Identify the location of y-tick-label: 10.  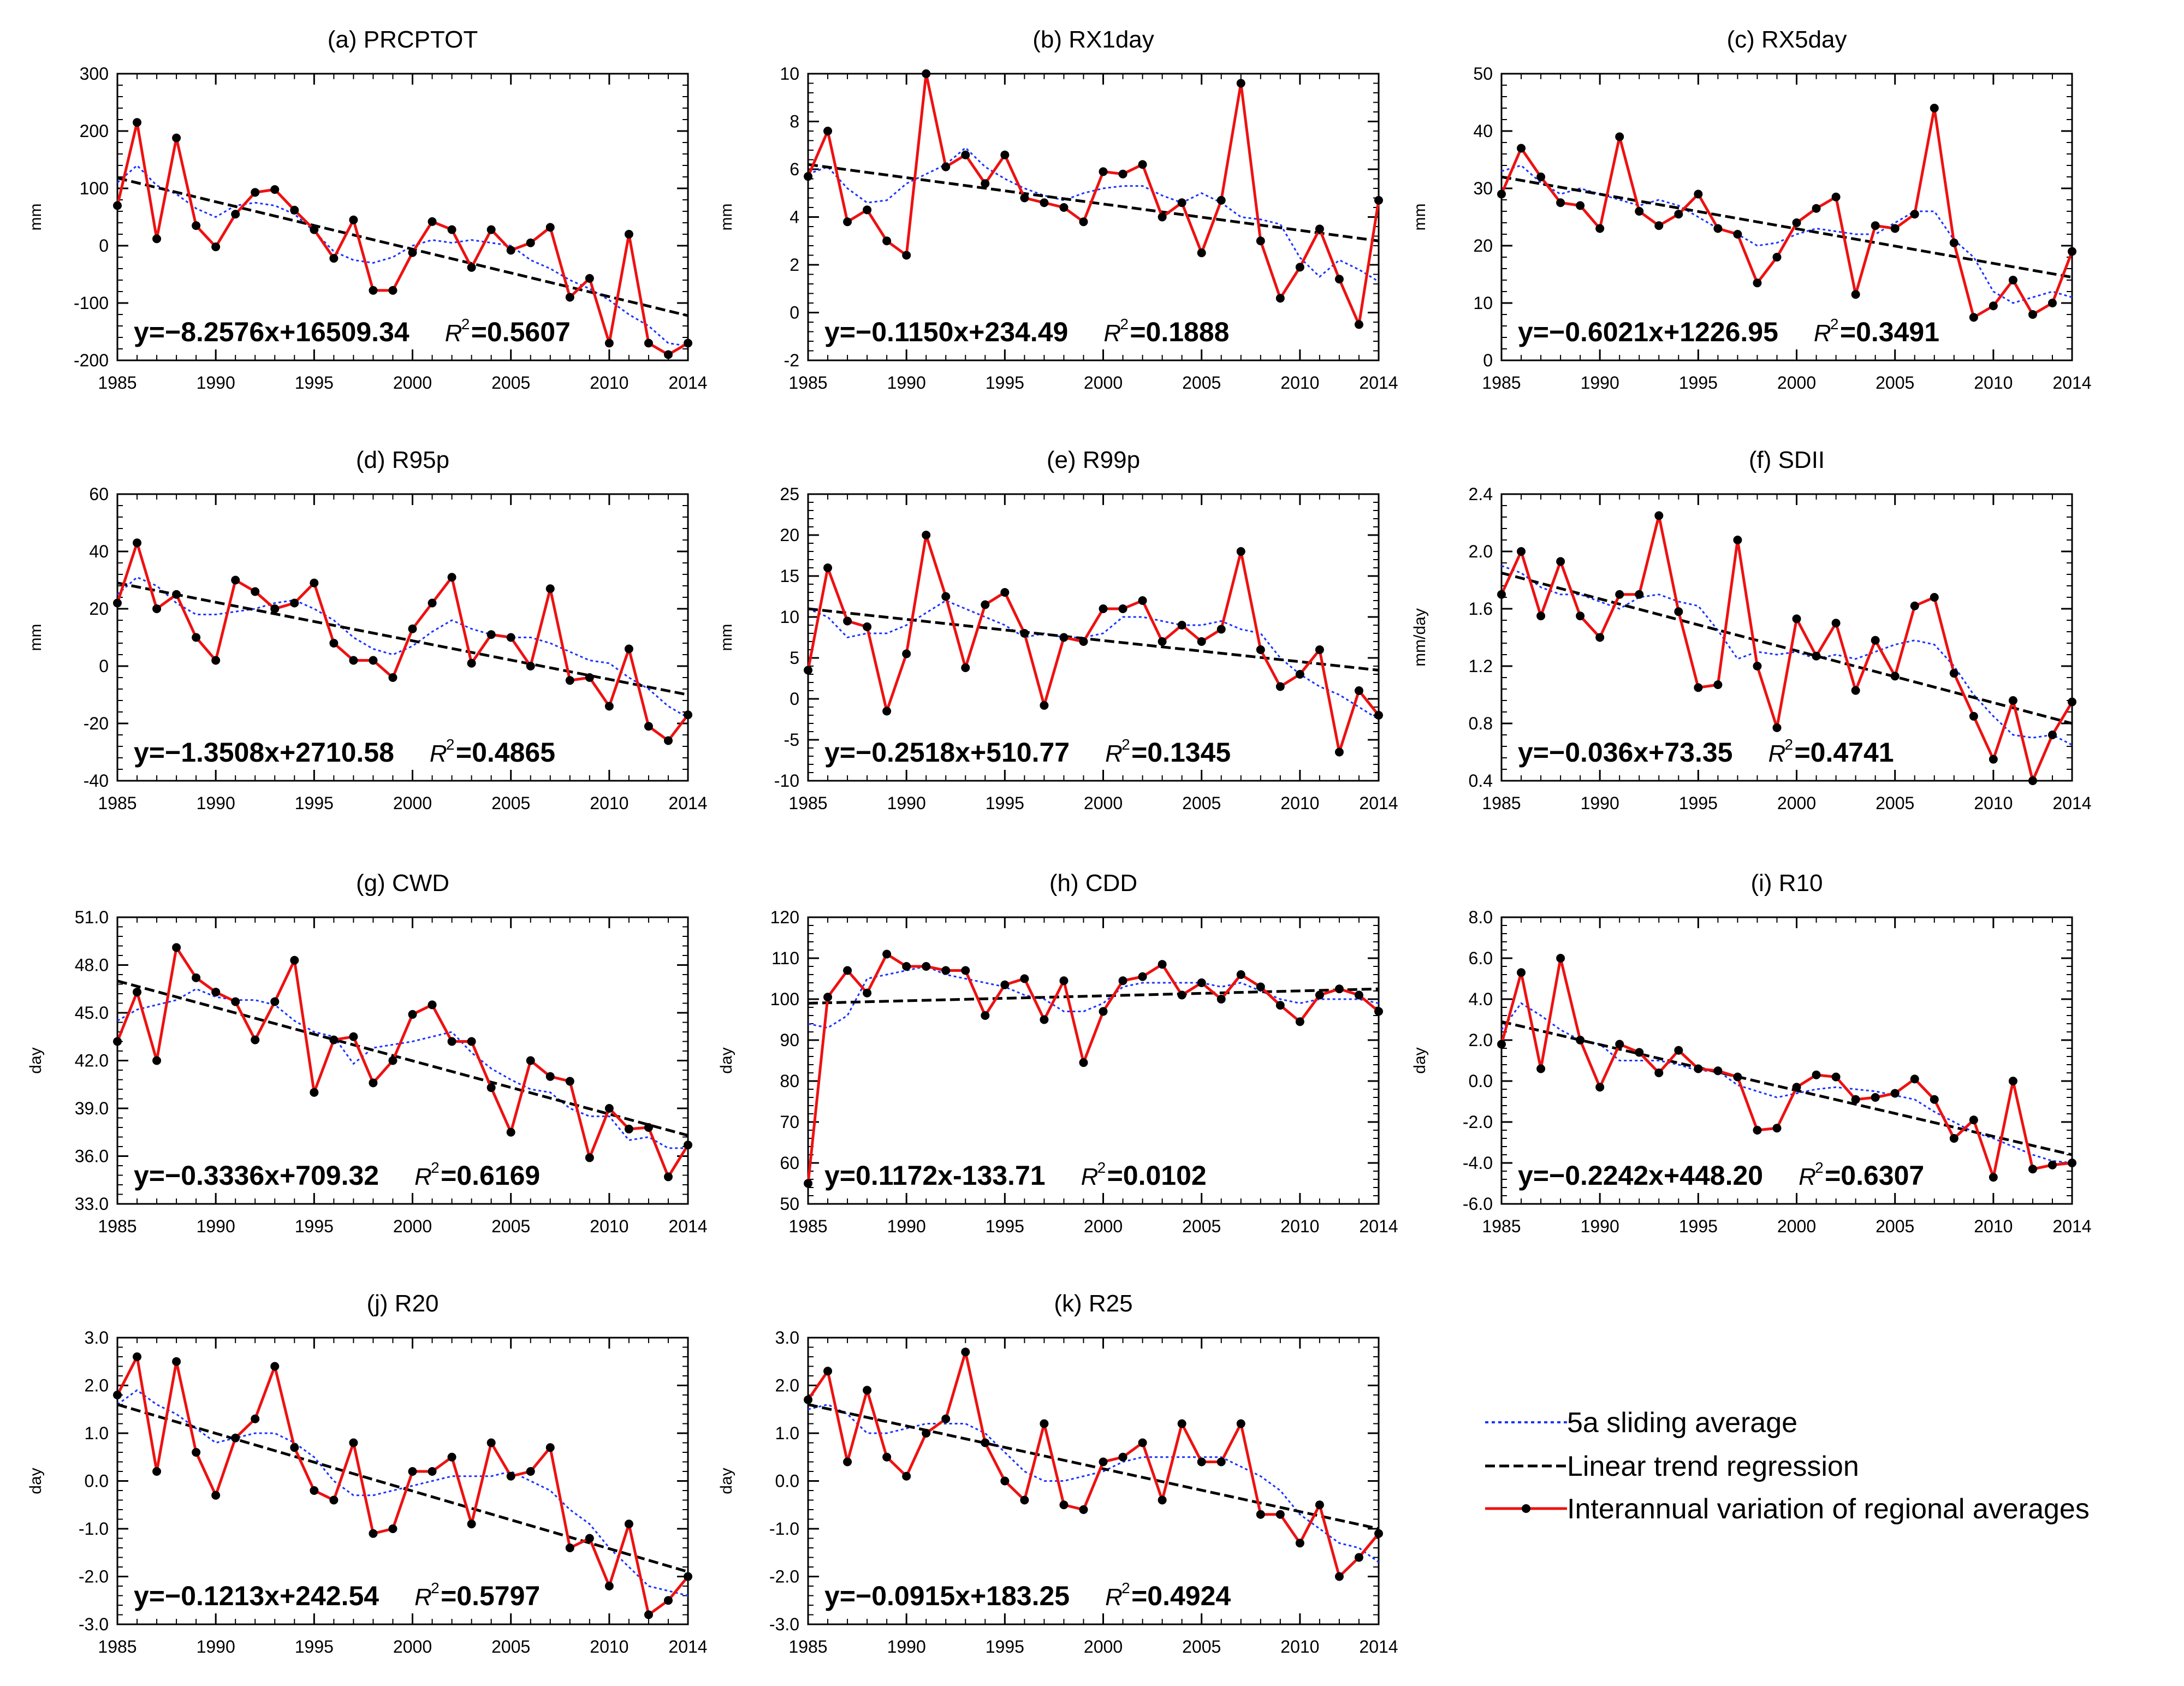
(789, 74).